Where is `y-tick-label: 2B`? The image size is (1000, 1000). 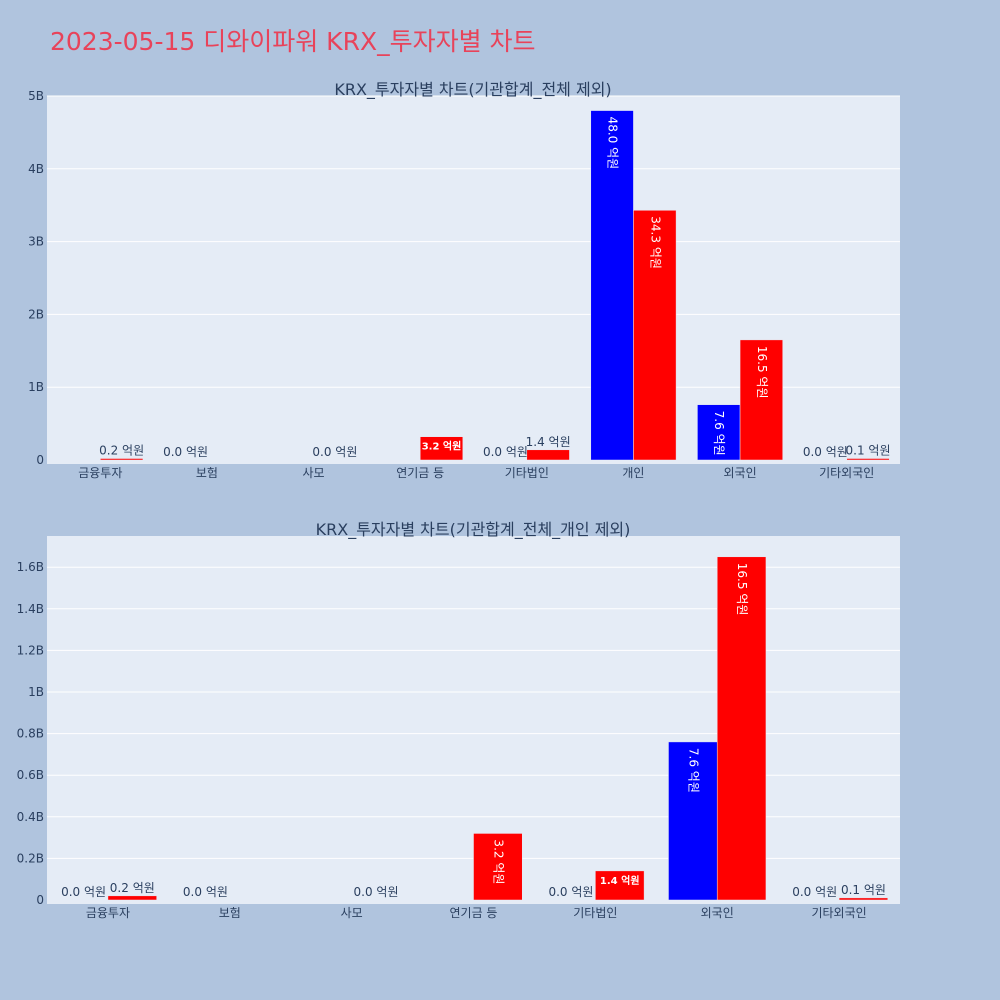 y-tick-label: 2B is located at coordinates (36, 314).